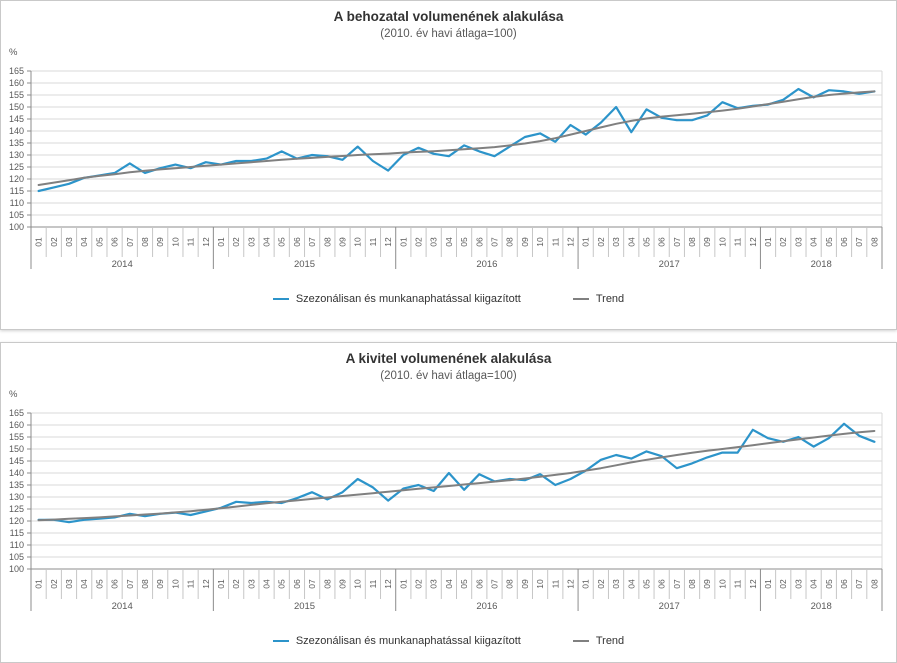 This screenshot has width=897, height=663. I want to click on svg-text: 115, so click(17, 533).